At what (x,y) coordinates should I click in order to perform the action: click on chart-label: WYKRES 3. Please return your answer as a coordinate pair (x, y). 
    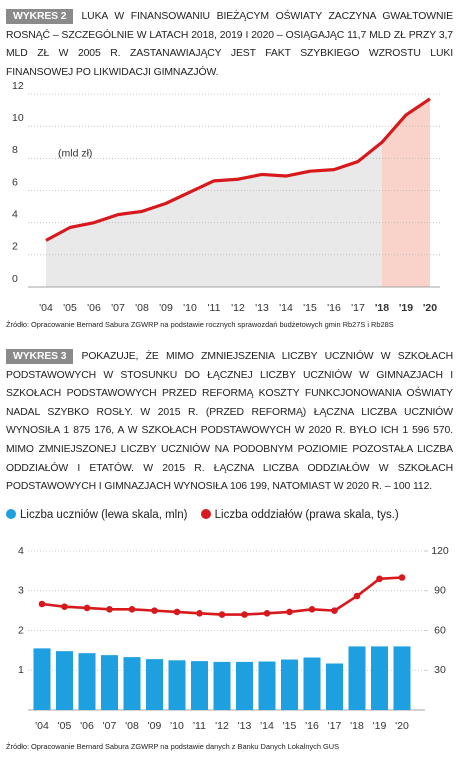
    Looking at the image, I should click on (40, 356).